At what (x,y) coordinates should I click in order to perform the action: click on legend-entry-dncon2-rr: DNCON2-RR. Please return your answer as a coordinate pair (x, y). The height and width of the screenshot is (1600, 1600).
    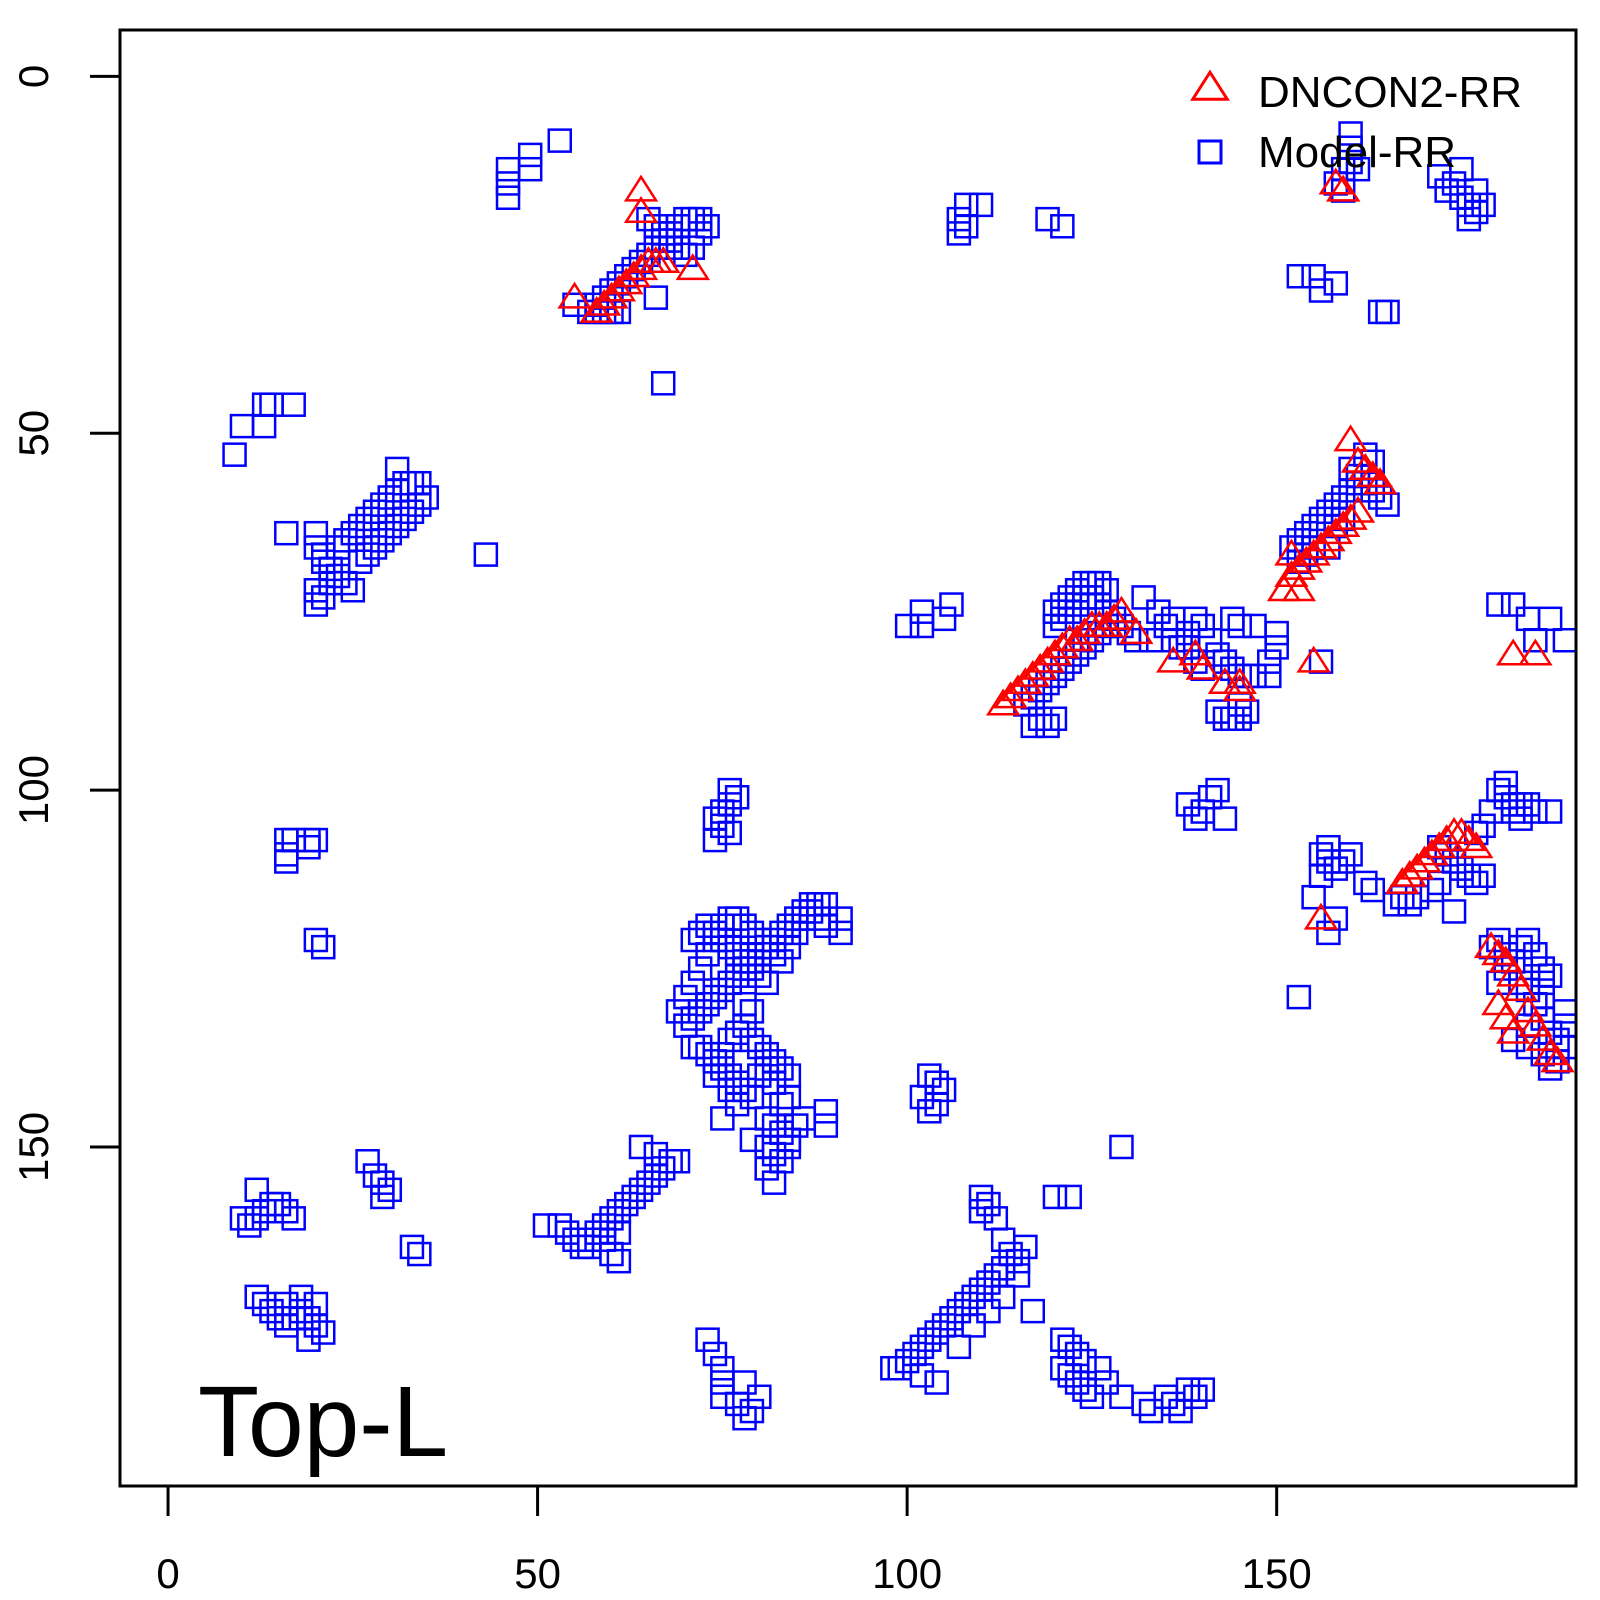
    Looking at the image, I should click on (1356, 92).